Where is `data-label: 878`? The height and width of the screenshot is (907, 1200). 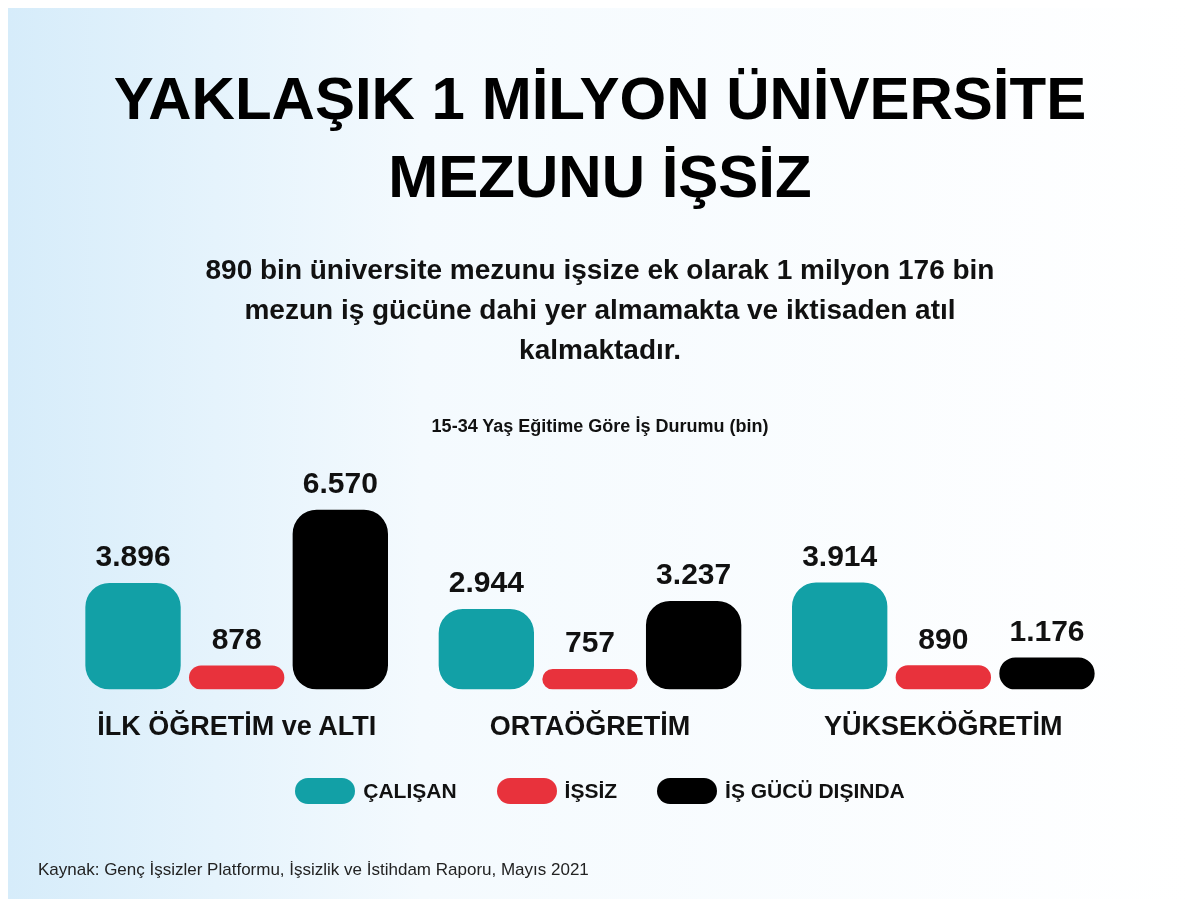
data-label: 878 is located at coordinates (236, 638).